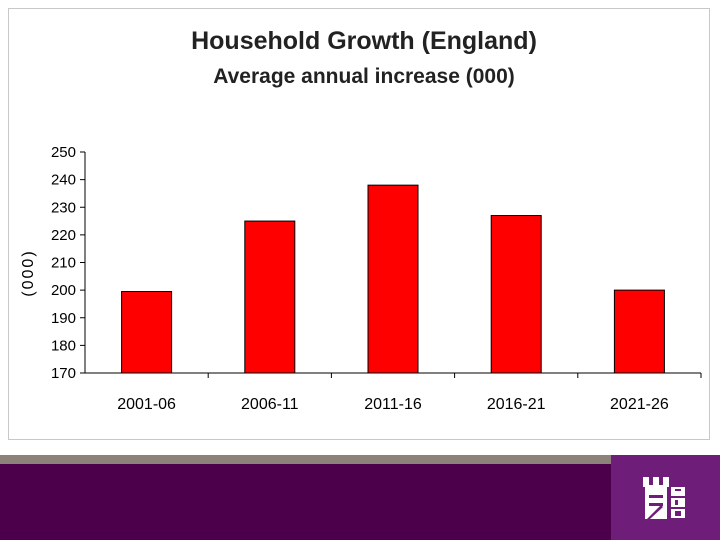  What do you see at coordinates (364, 76) in the screenshot?
I see `chart-subtitle: Average annual increase (000)` at bounding box center [364, 76].